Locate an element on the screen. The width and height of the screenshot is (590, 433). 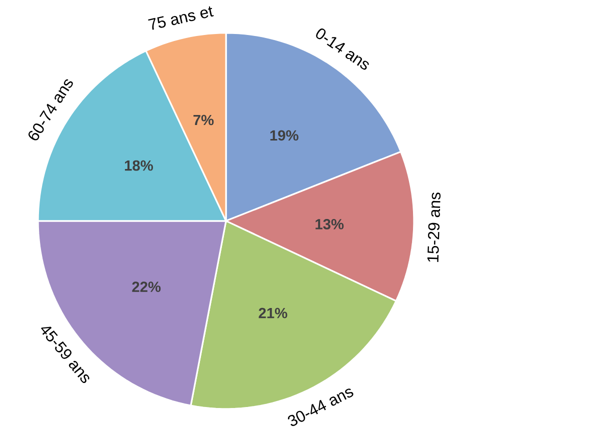
data-label: 18% is located at coordinates (138, 165).